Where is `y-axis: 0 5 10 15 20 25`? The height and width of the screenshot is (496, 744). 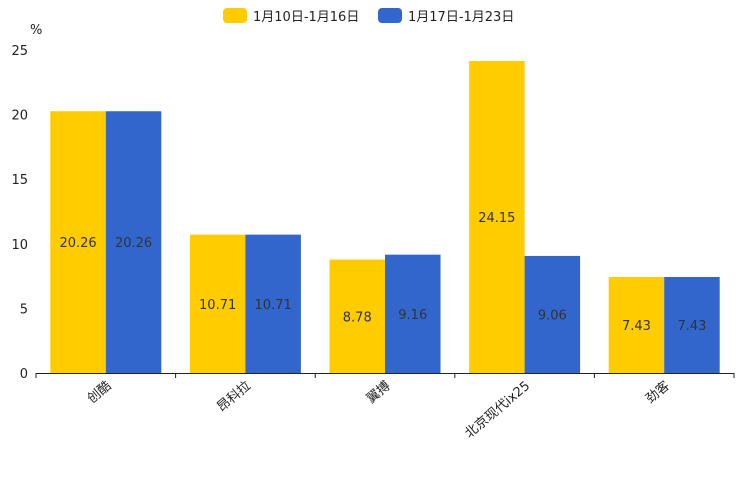
y-axis: 0 5 10 15 20 25 is located at coordinates (19, 213).